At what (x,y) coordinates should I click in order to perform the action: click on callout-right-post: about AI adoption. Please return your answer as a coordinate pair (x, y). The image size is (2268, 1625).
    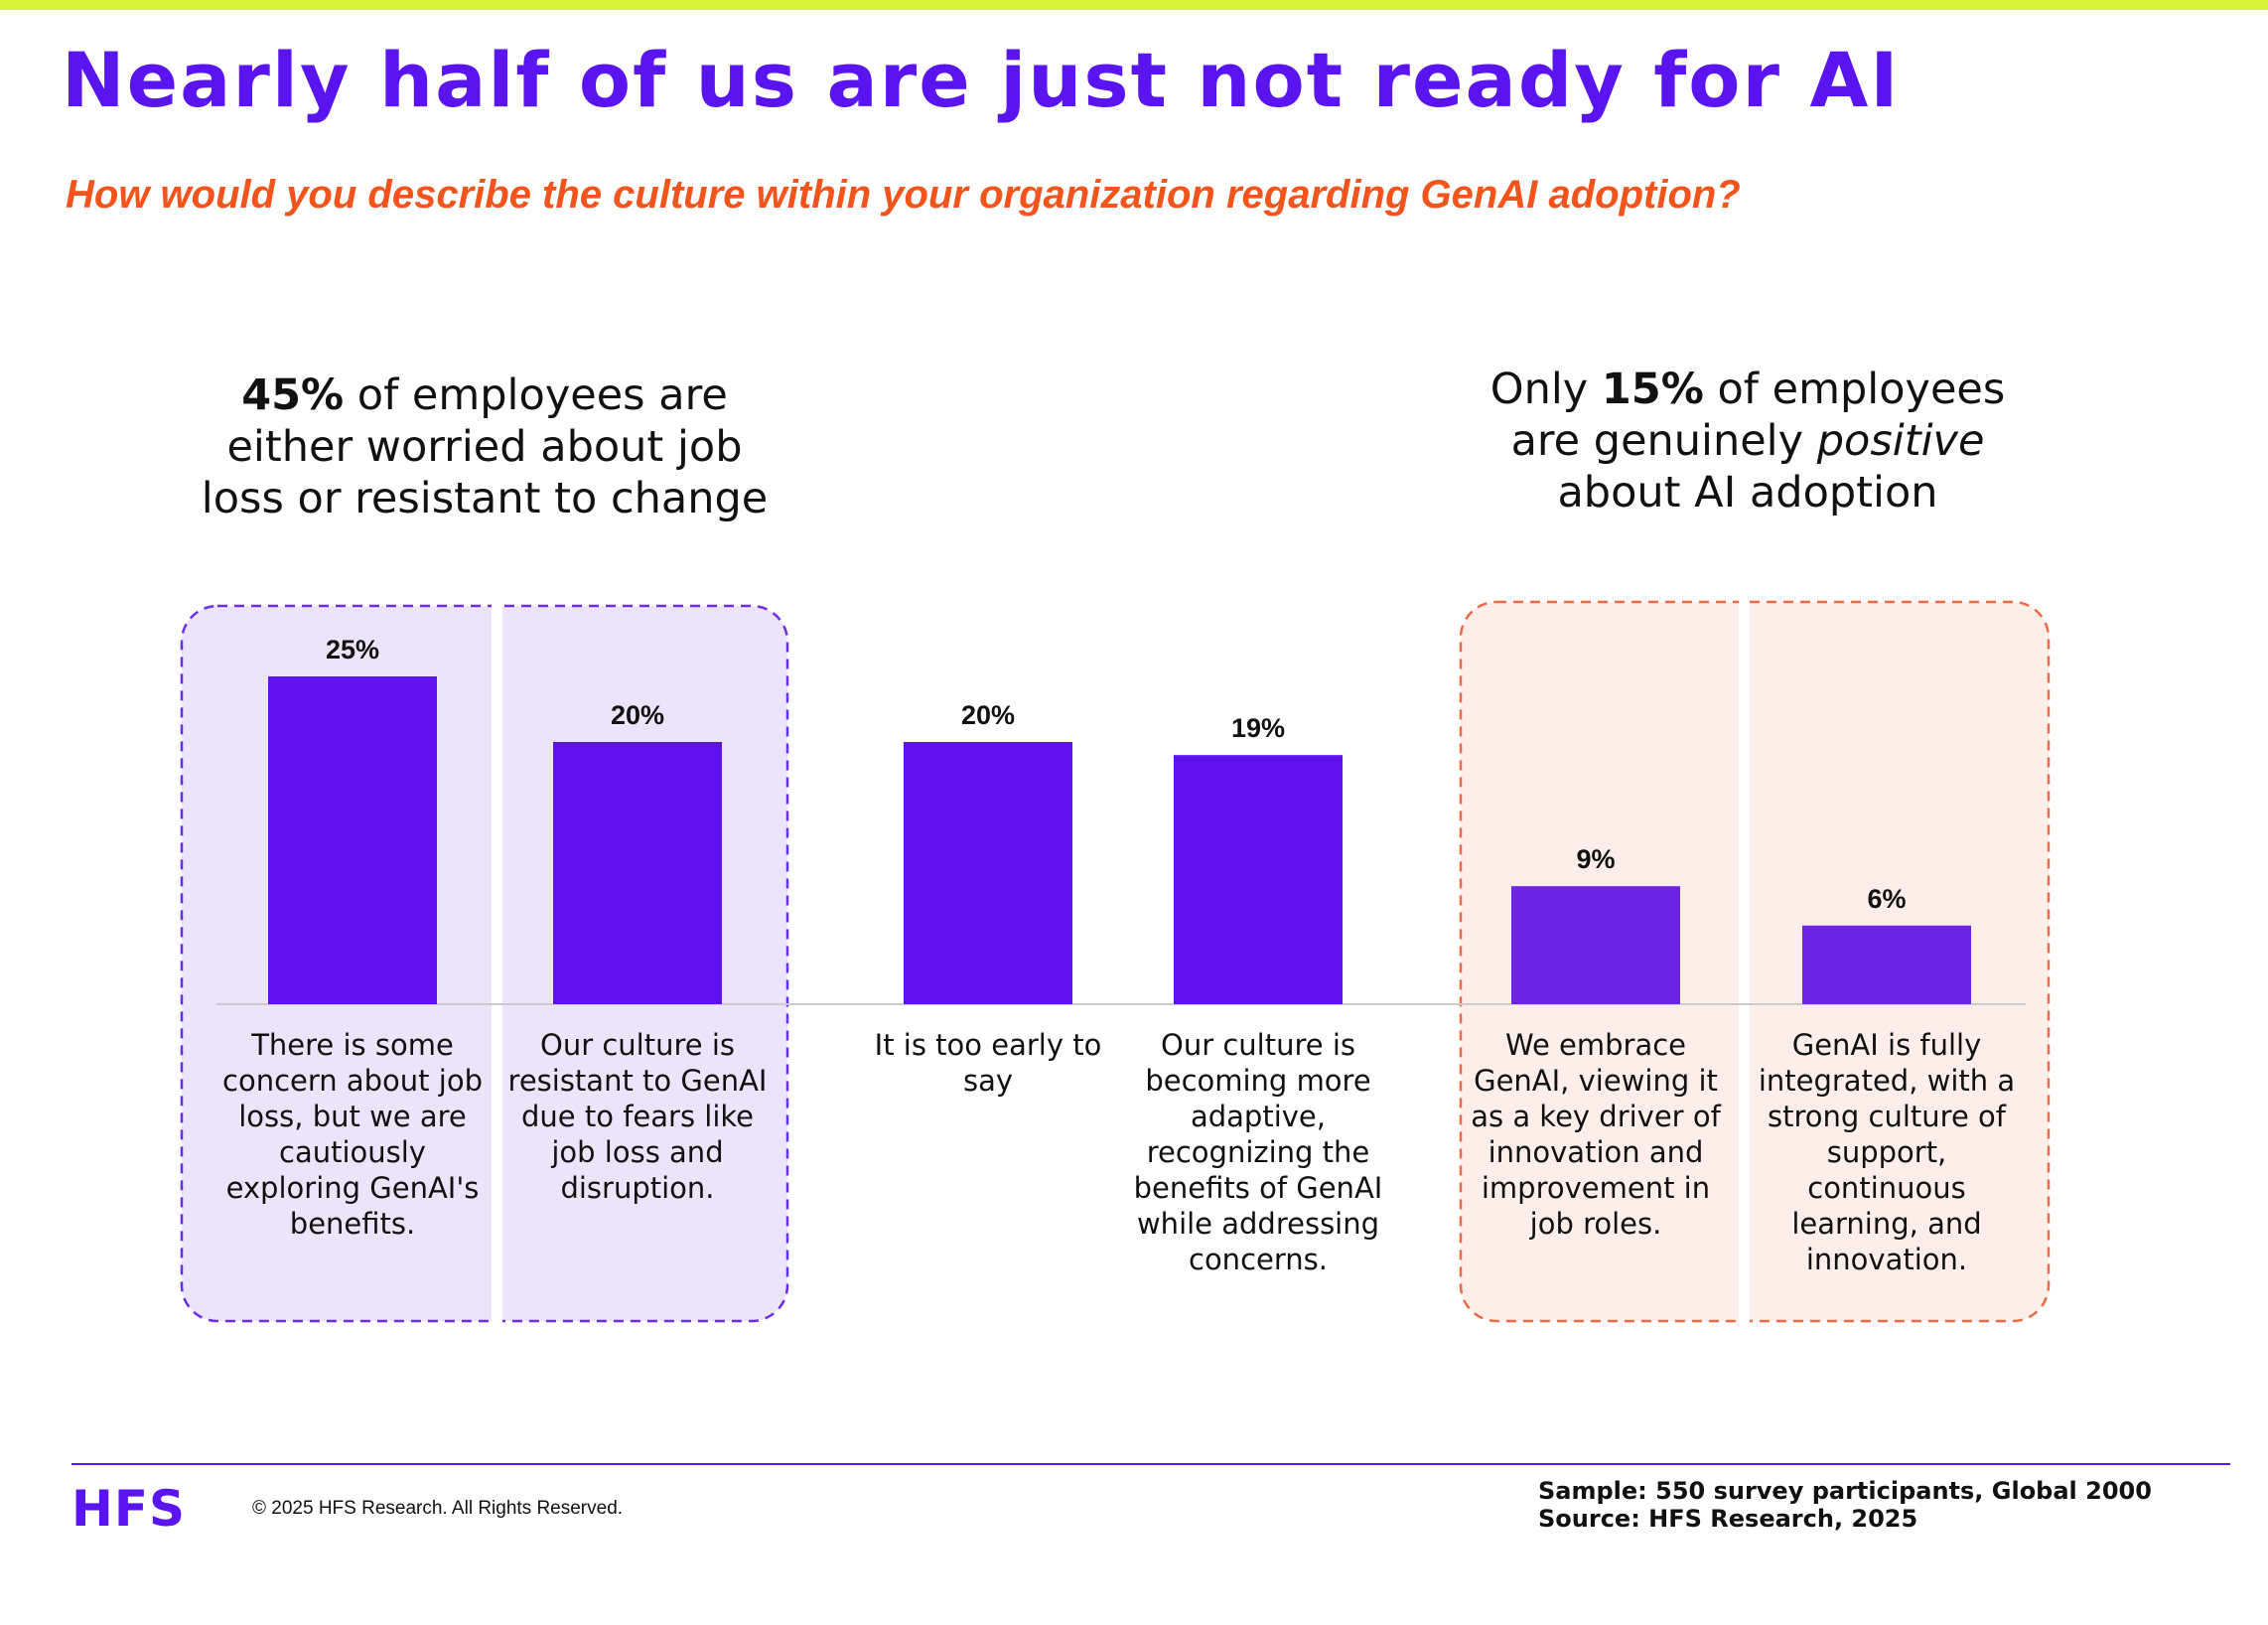
    Looking at the image, I should click on (1747, 493).